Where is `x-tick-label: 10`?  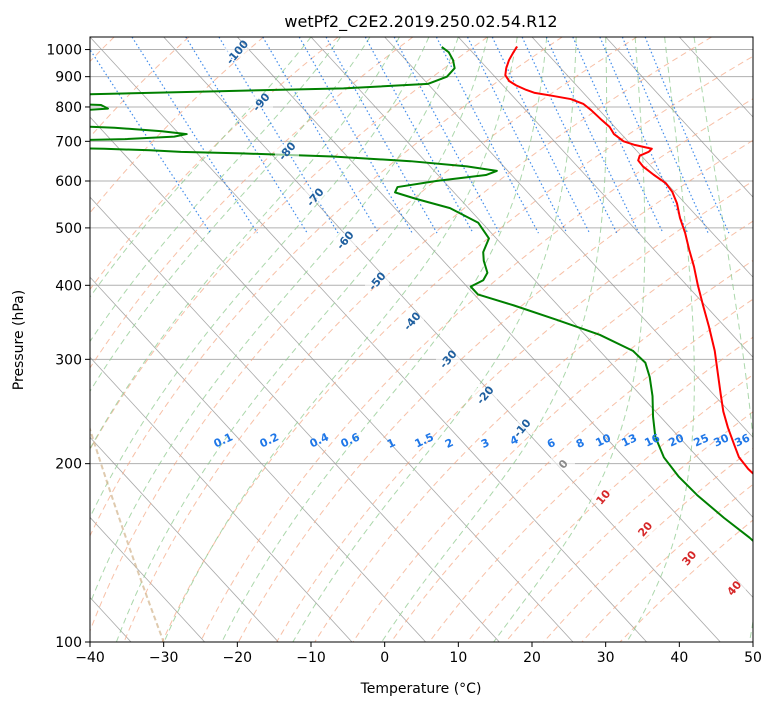
x-tick-label: 10 is located at coordinates (458, 658).